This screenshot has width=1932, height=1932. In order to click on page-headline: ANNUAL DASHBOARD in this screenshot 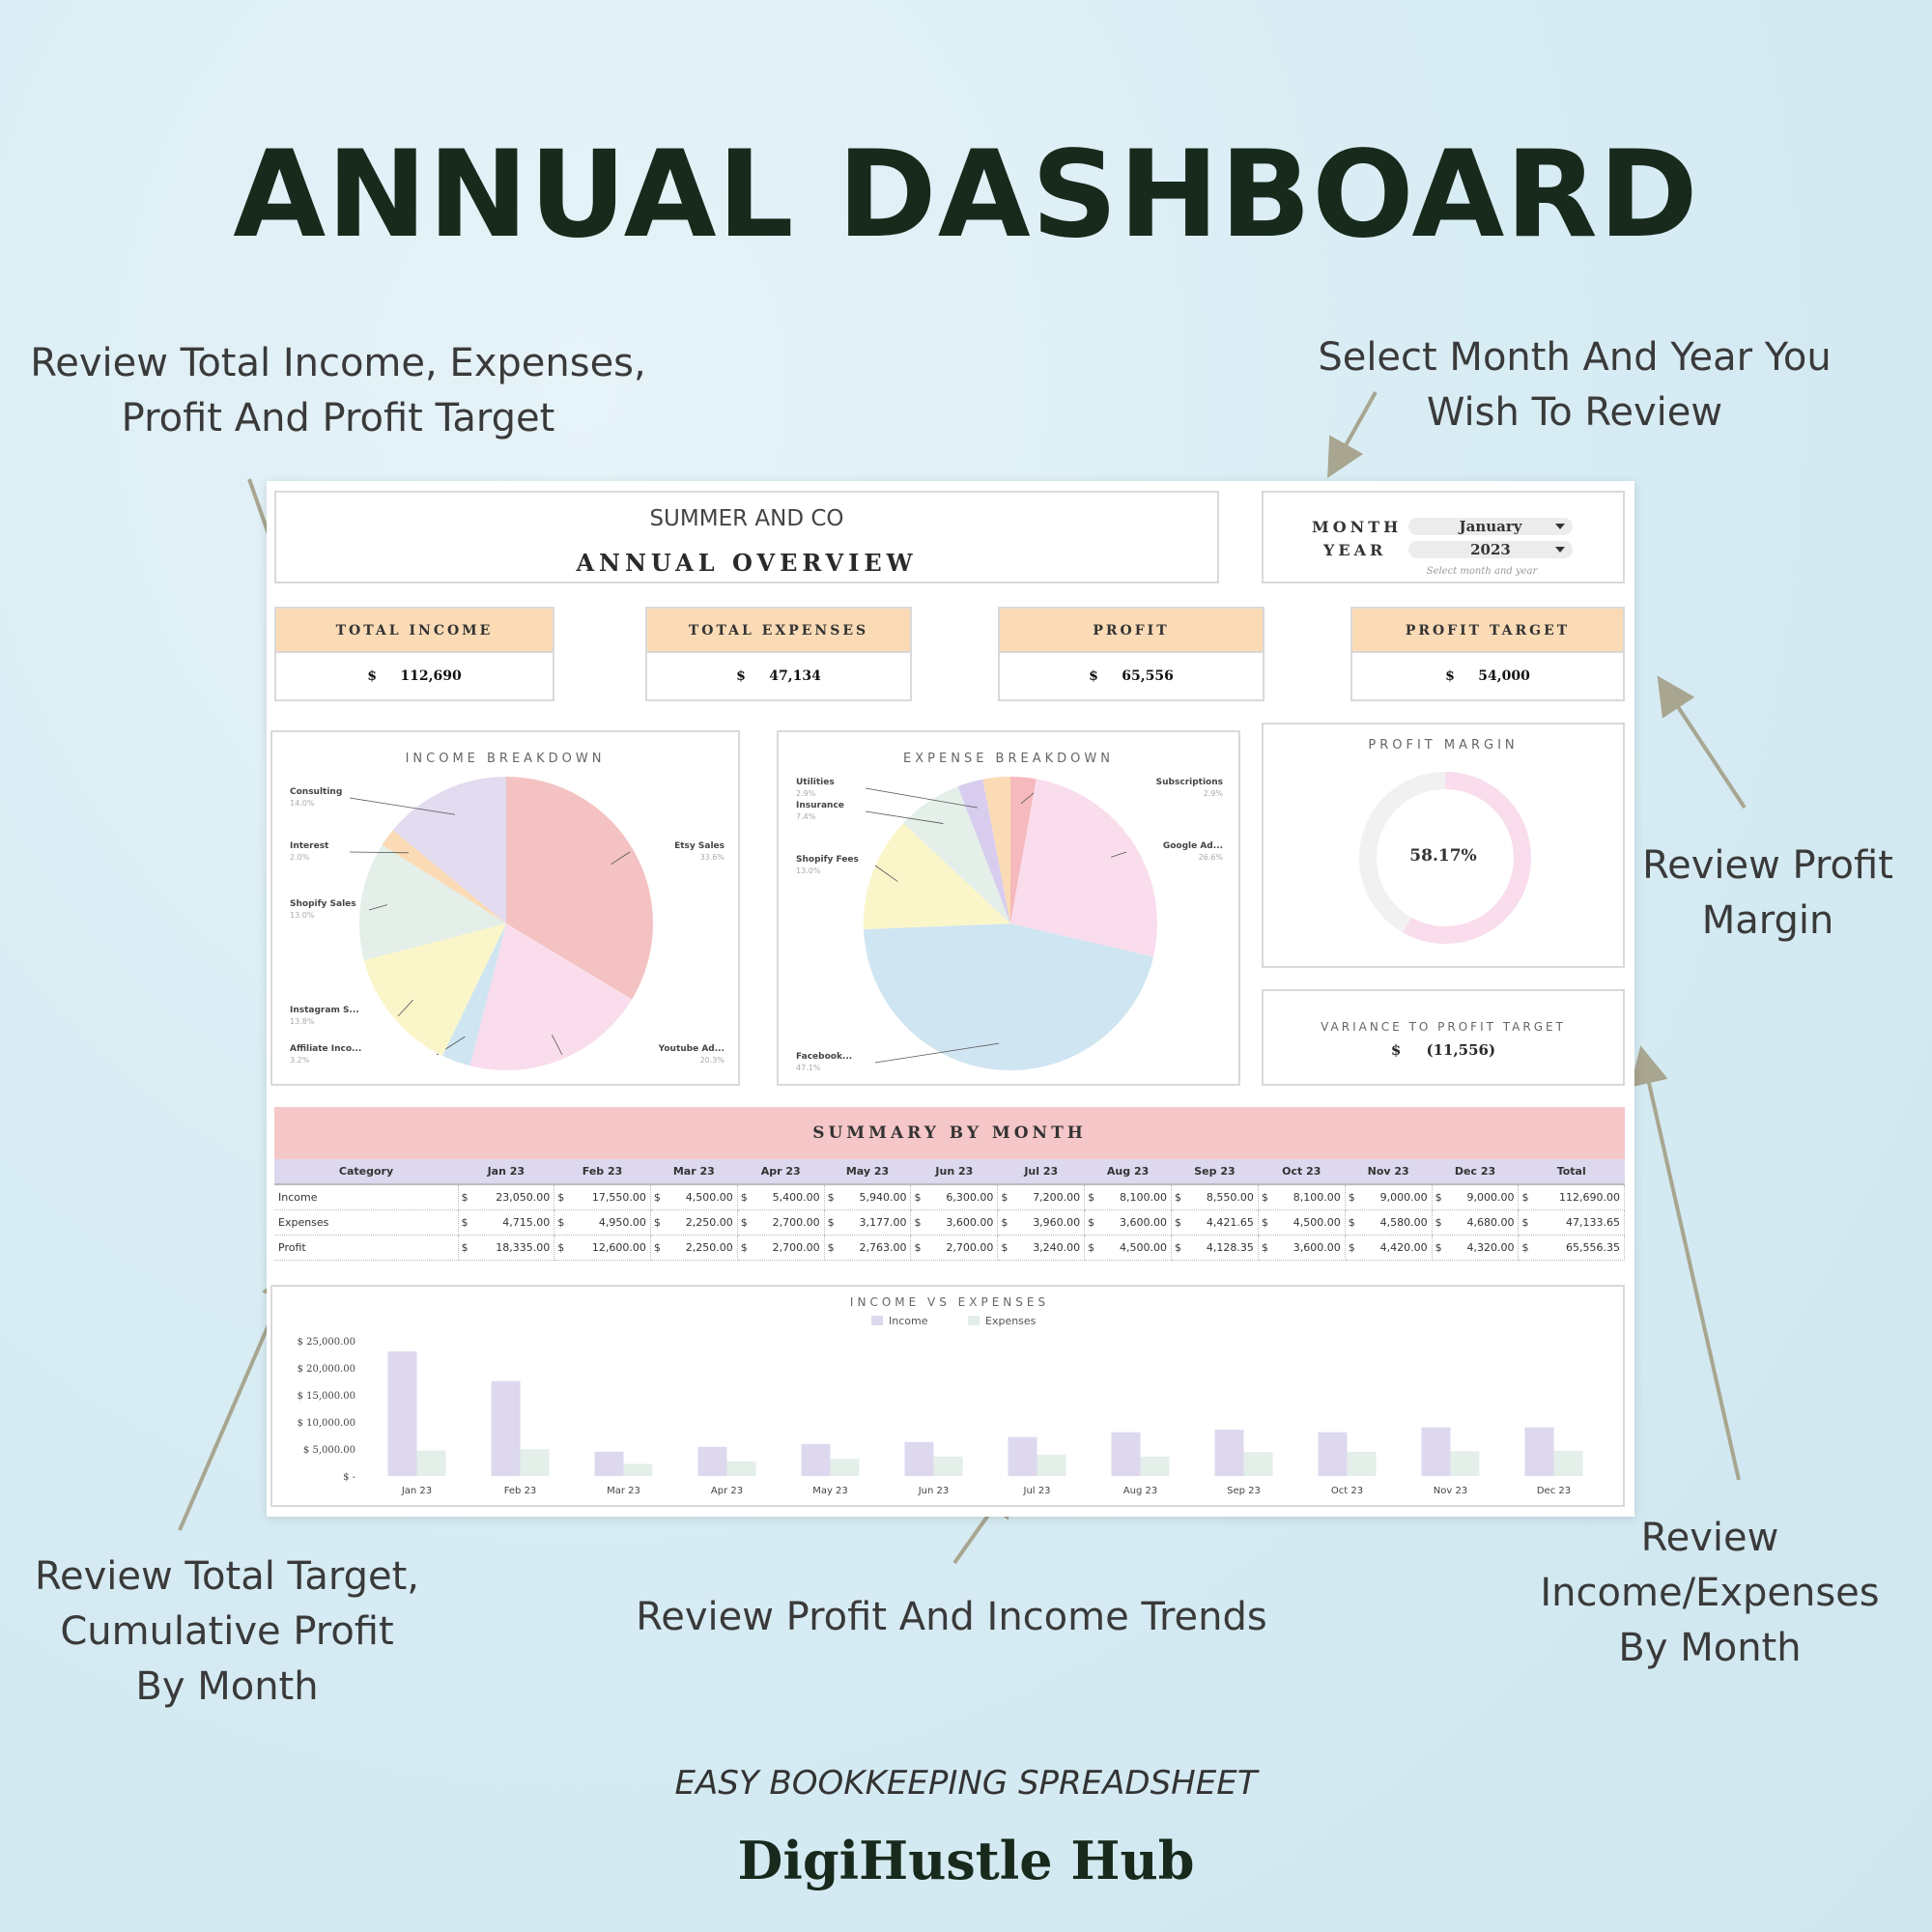, I will do `click(966, 195)`.